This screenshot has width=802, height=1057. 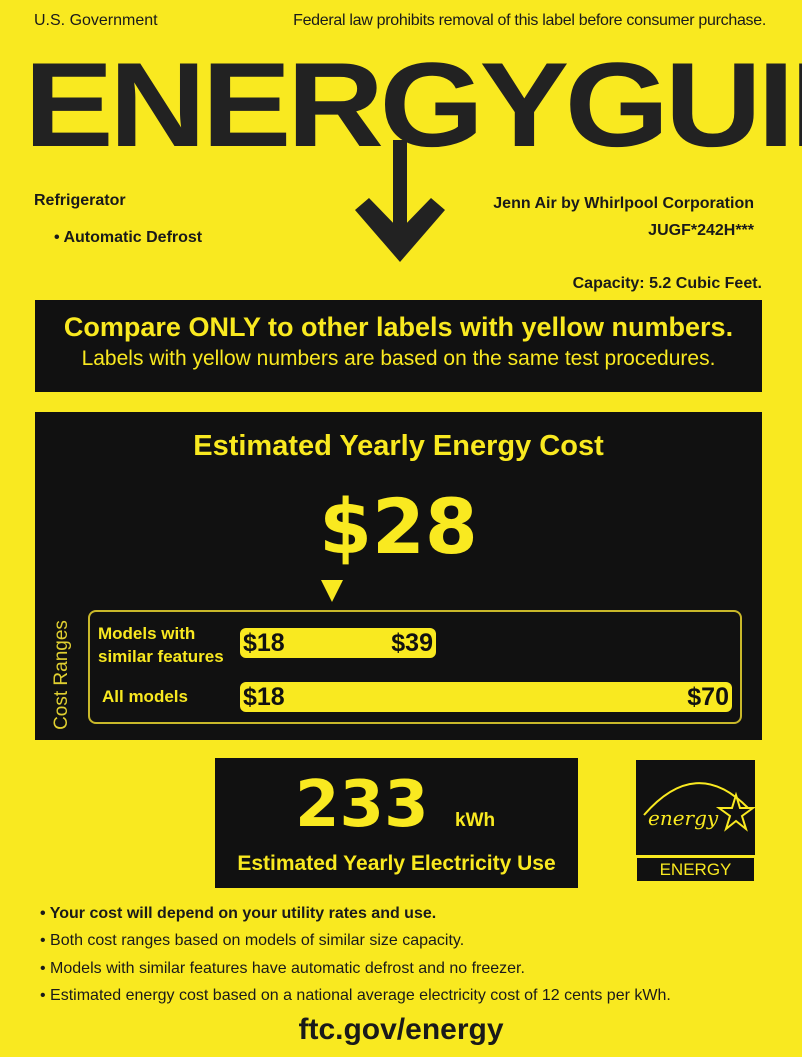 What do you see at coordinates (147, 633) in the screenshot?
I see `similar-label-1: Models with` at bounding box center [147, 633].